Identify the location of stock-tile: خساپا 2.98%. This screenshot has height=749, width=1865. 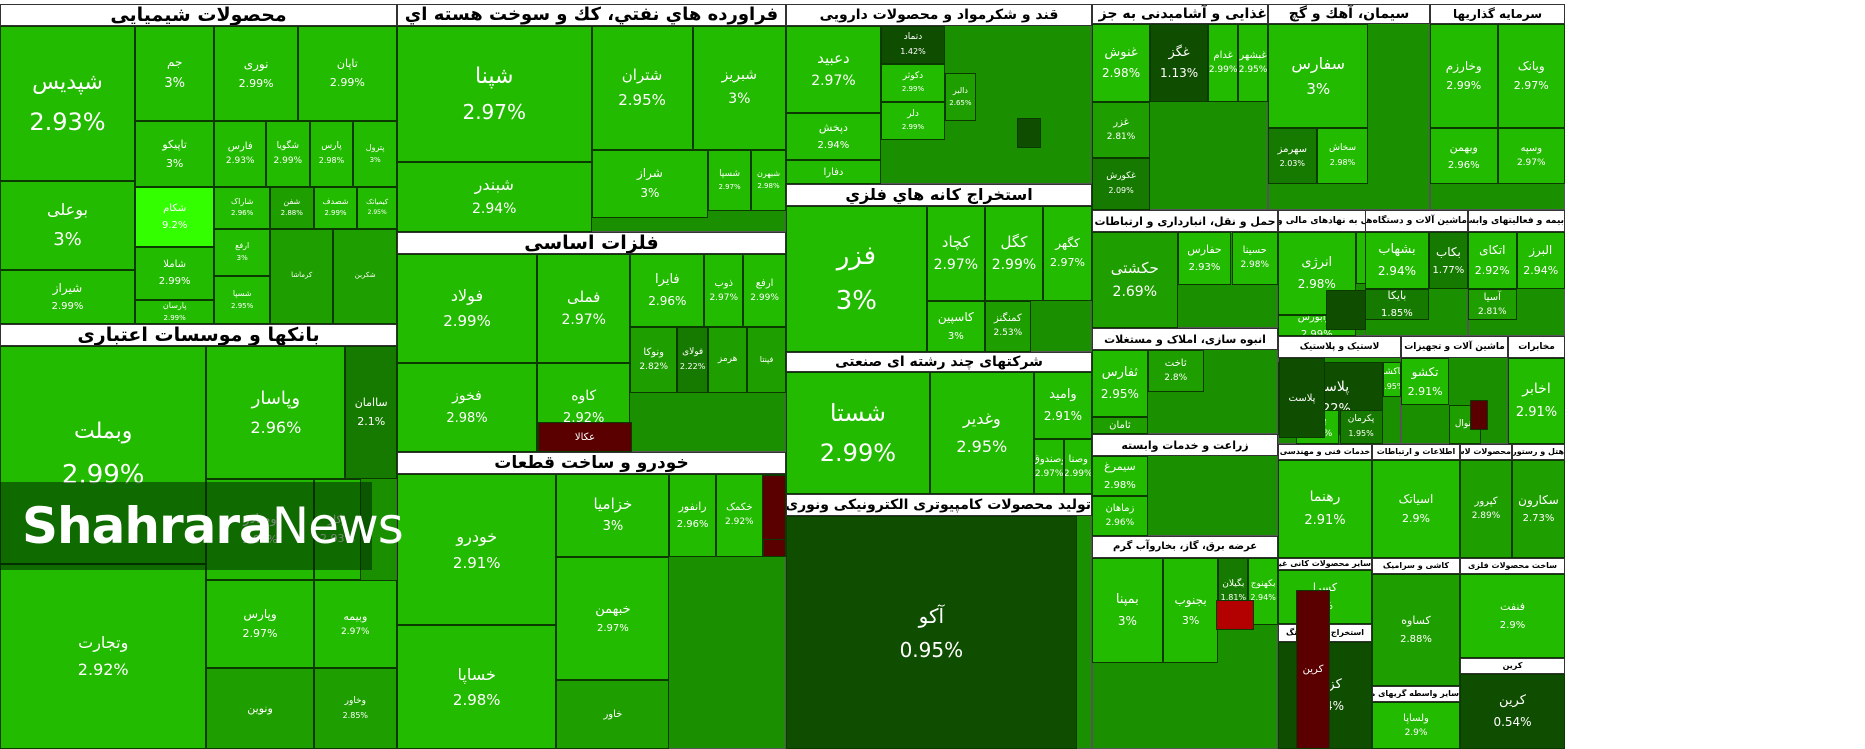
(477, 687).